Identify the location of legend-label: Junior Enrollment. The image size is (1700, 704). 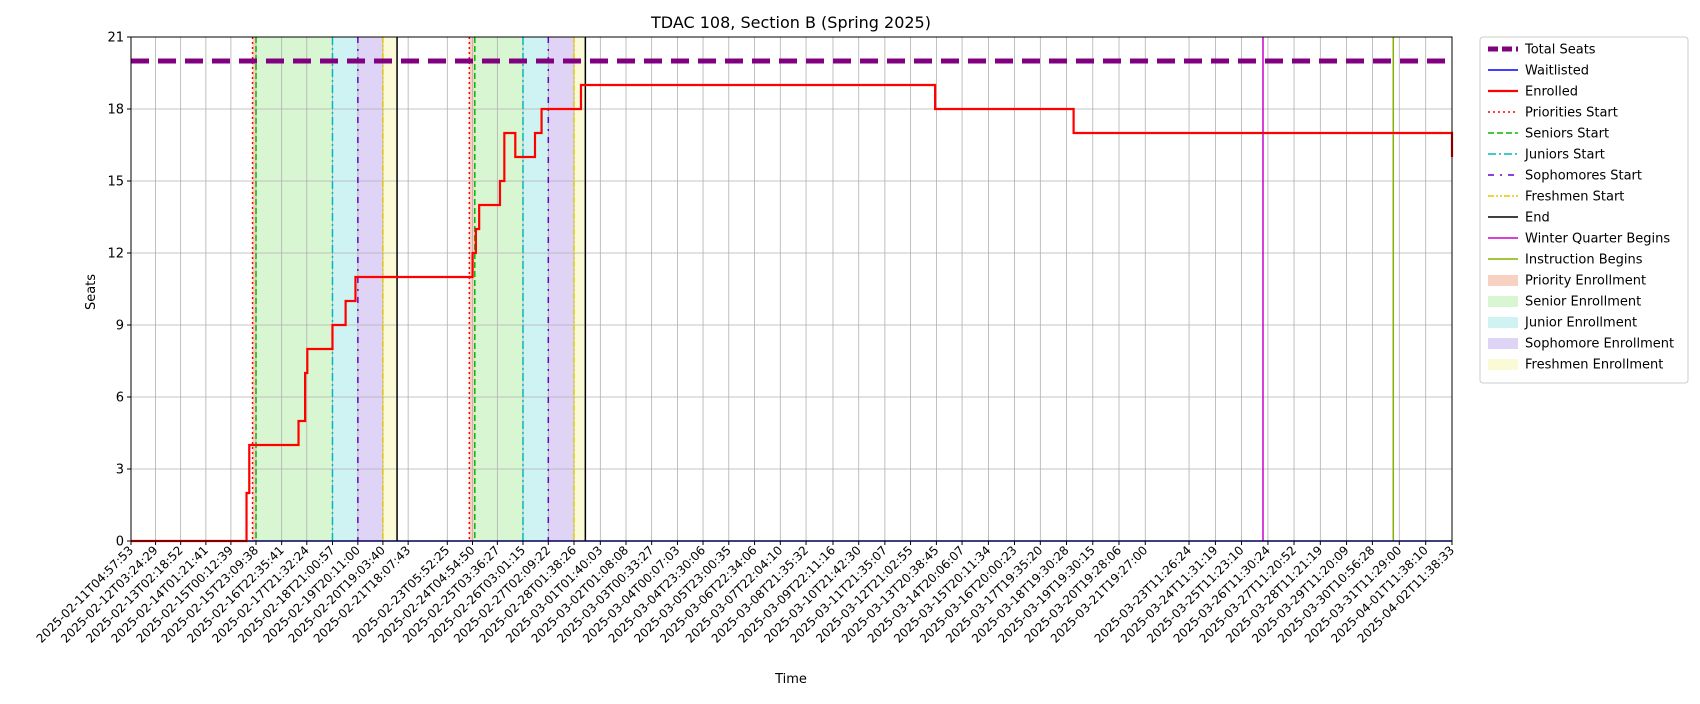
(1580, 323).